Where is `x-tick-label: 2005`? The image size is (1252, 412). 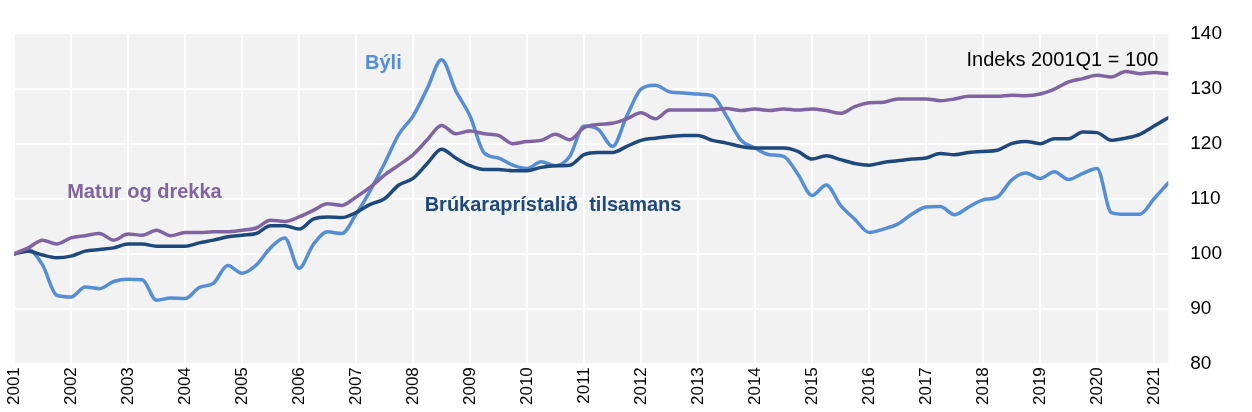 x-tick-label: 2005 is located at coordinates (241, 386).